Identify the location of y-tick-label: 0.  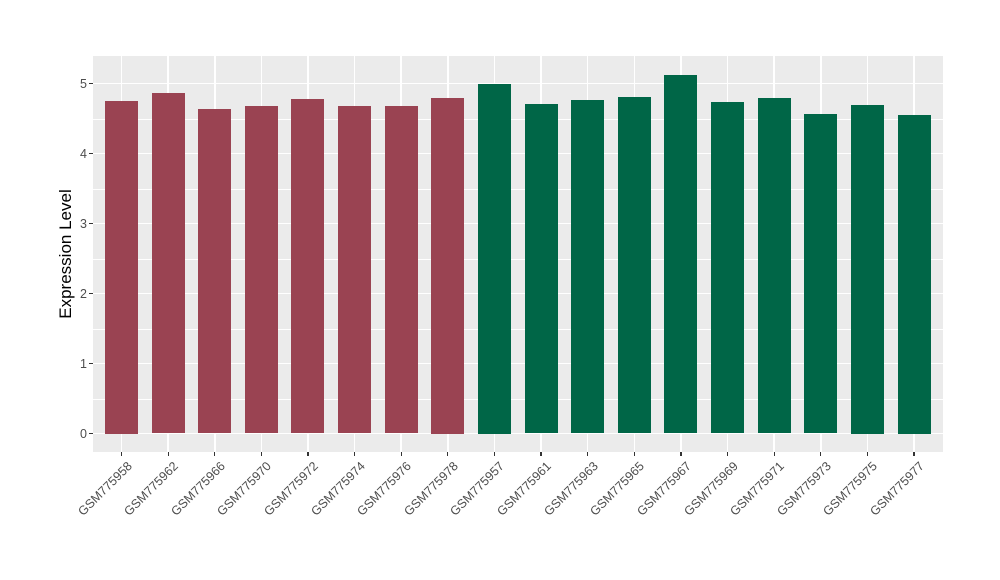
(83, 433).